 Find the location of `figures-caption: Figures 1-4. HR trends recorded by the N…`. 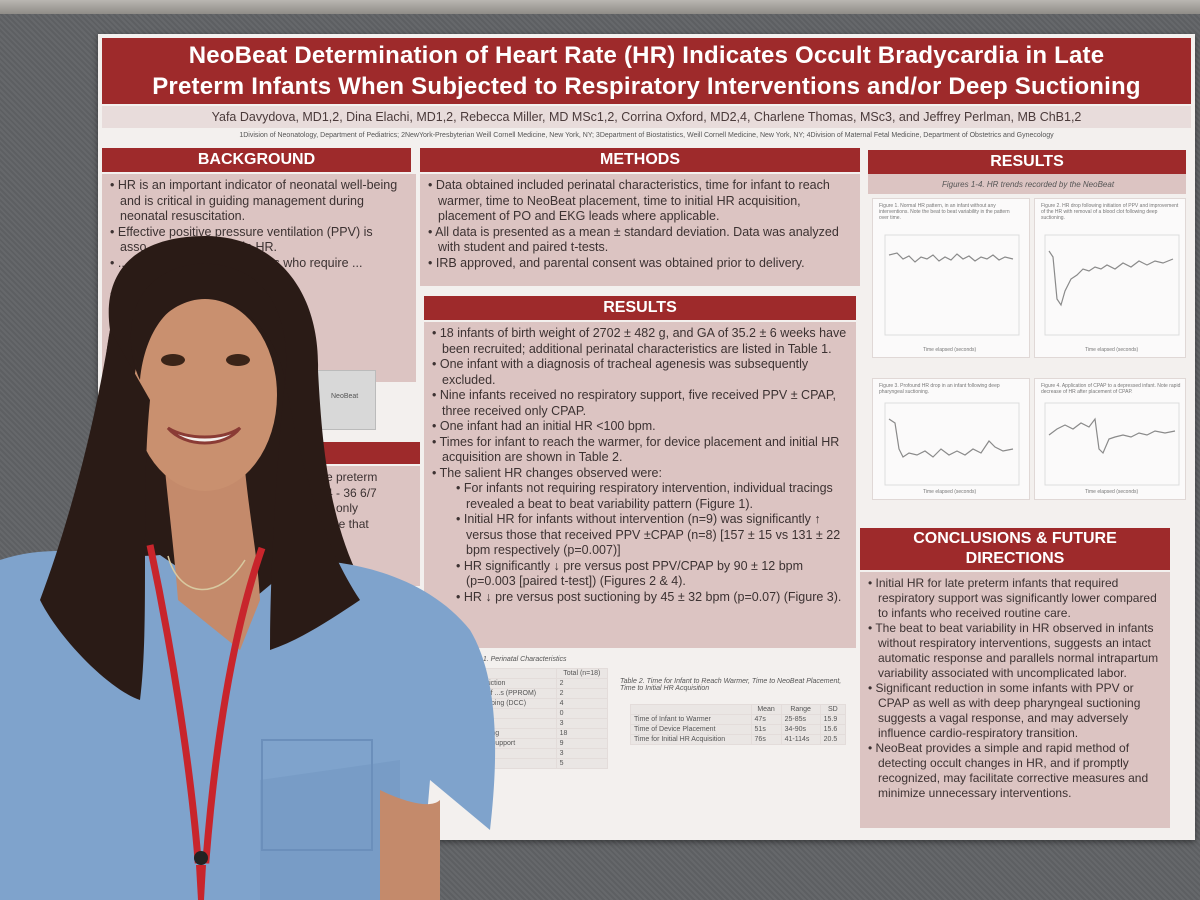

figures-caption: Figures 1-4. HR trends recorded by the N… is located at coordinates (1028, 184).